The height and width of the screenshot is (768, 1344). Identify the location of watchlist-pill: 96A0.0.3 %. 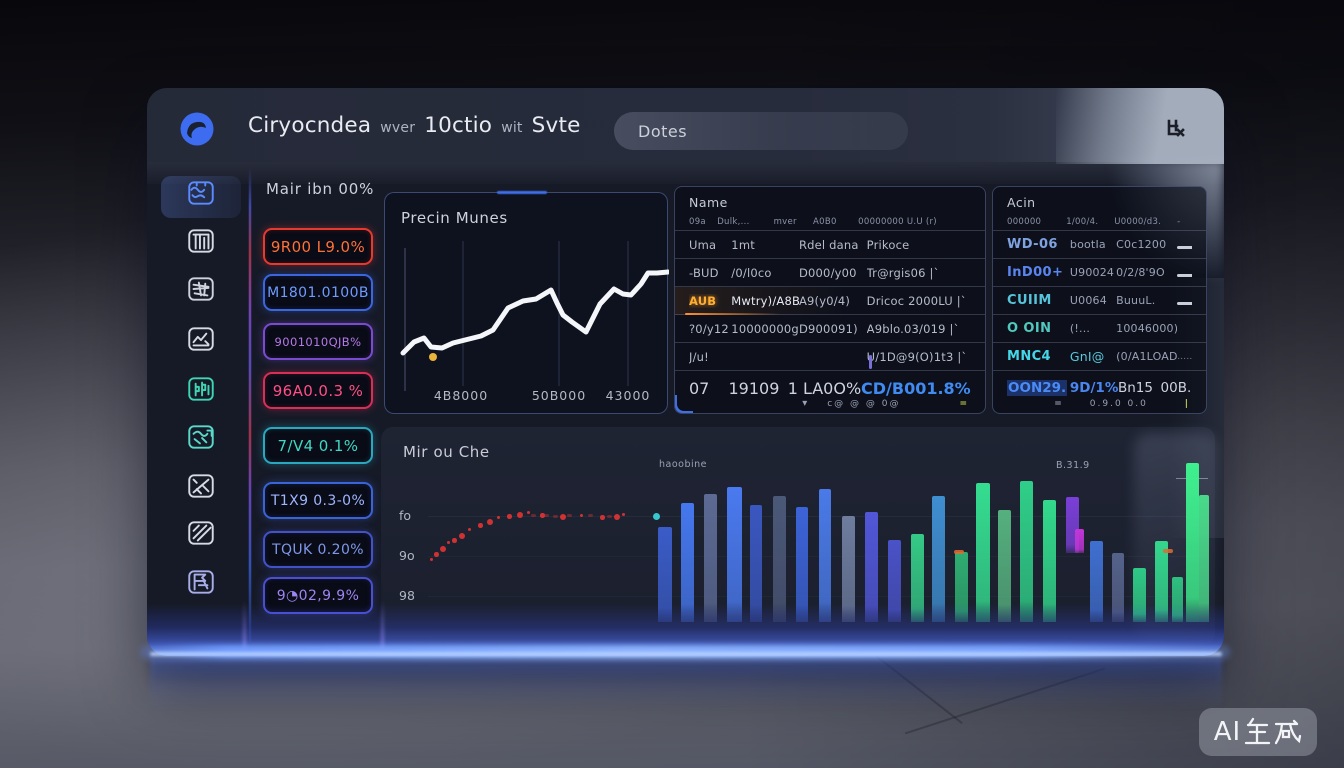
(318, 390).